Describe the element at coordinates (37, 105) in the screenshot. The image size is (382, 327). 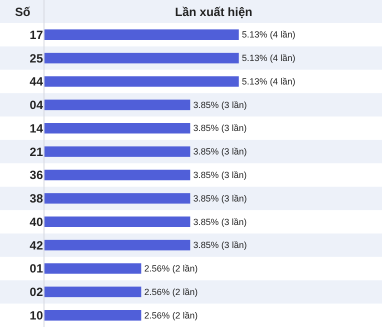
I see `y-tick-label: 04` at that location.